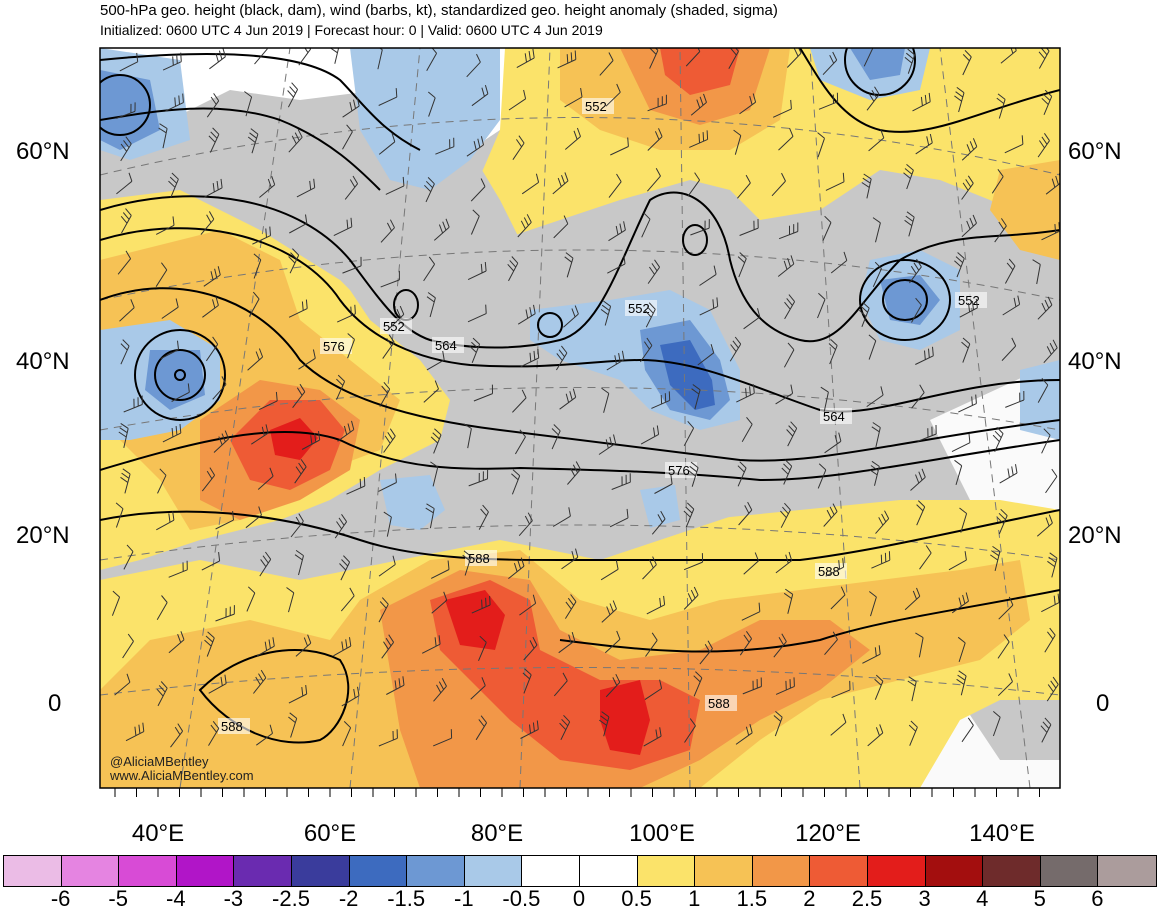 The height and width of the screenshot is (913, 1160). Describe the element at coordinates (43, 535) in the screenshot. I see `lat-label-left: 20°N` at that location.